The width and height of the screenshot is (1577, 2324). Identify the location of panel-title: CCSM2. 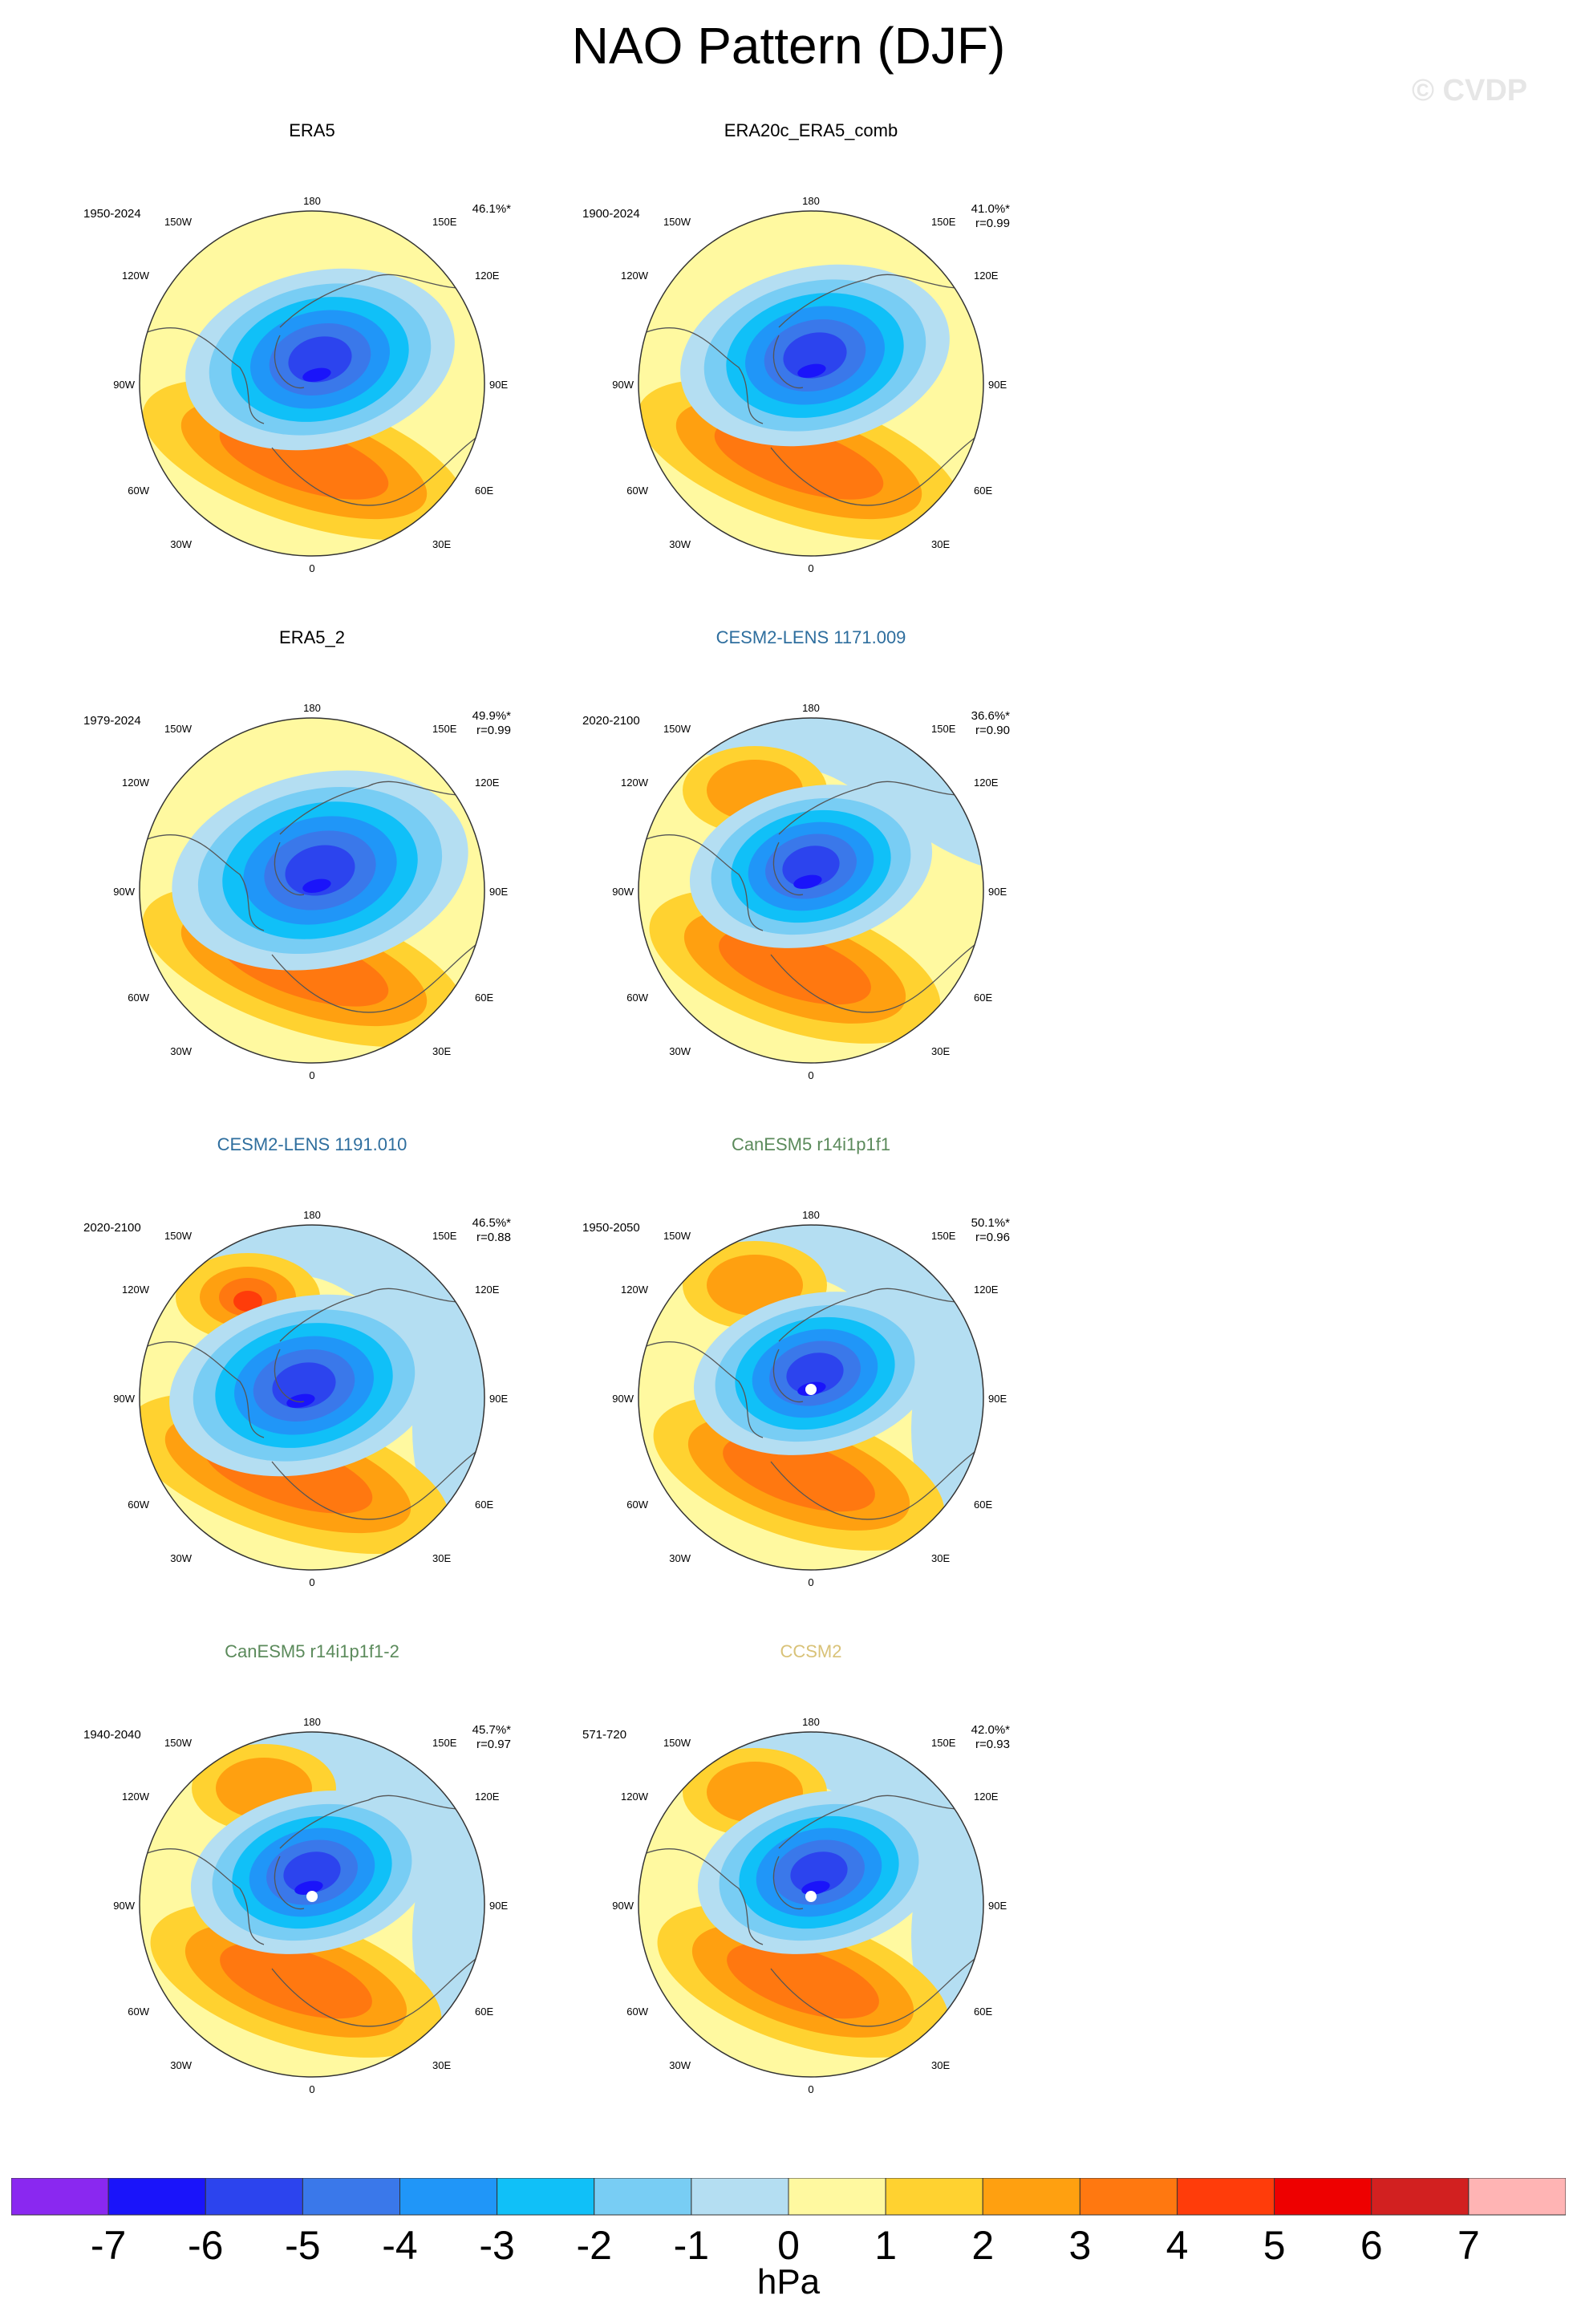
(811, 1651).